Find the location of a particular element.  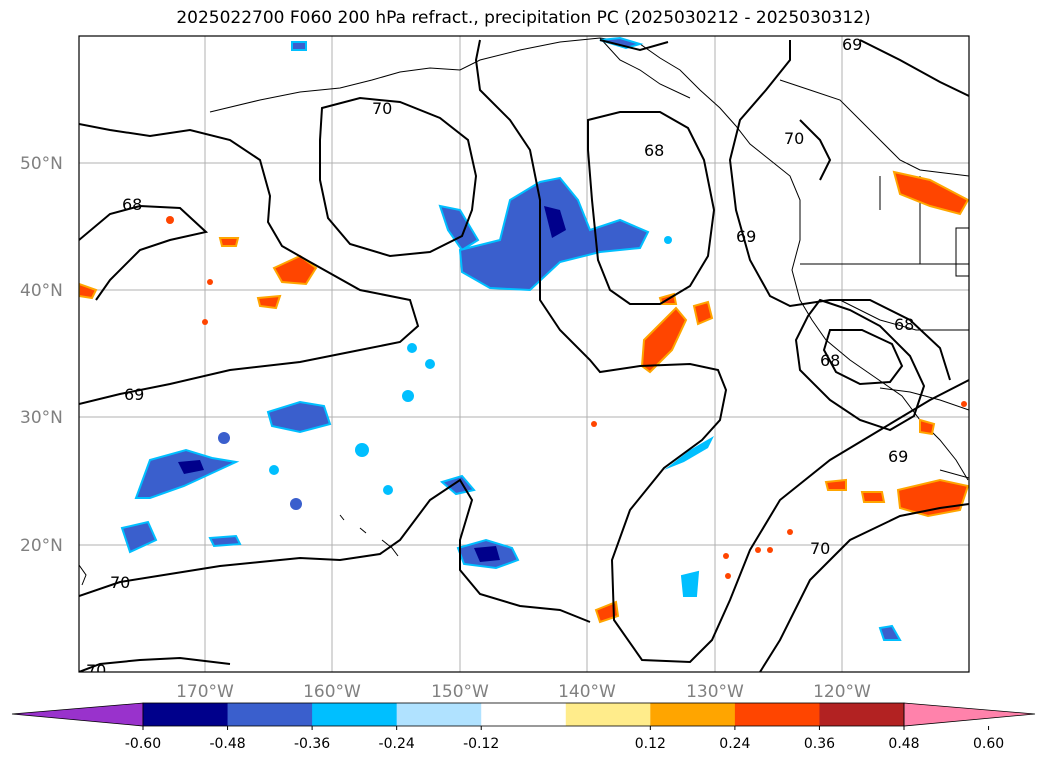

lat-label: 40°N is located at coordinates (41, 291).